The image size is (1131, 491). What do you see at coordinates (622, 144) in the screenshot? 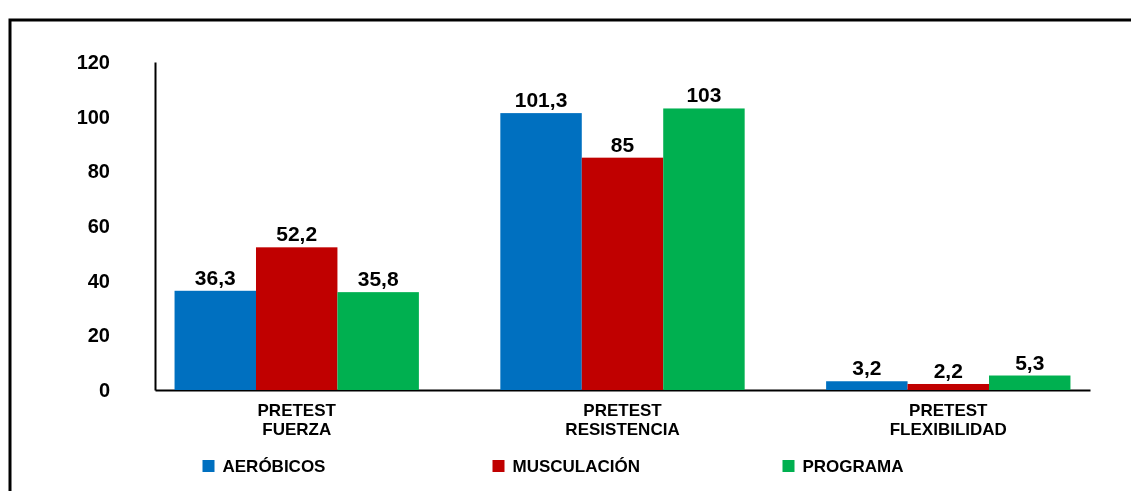
I see `data-label: 85` at bounding box center [622, 144].